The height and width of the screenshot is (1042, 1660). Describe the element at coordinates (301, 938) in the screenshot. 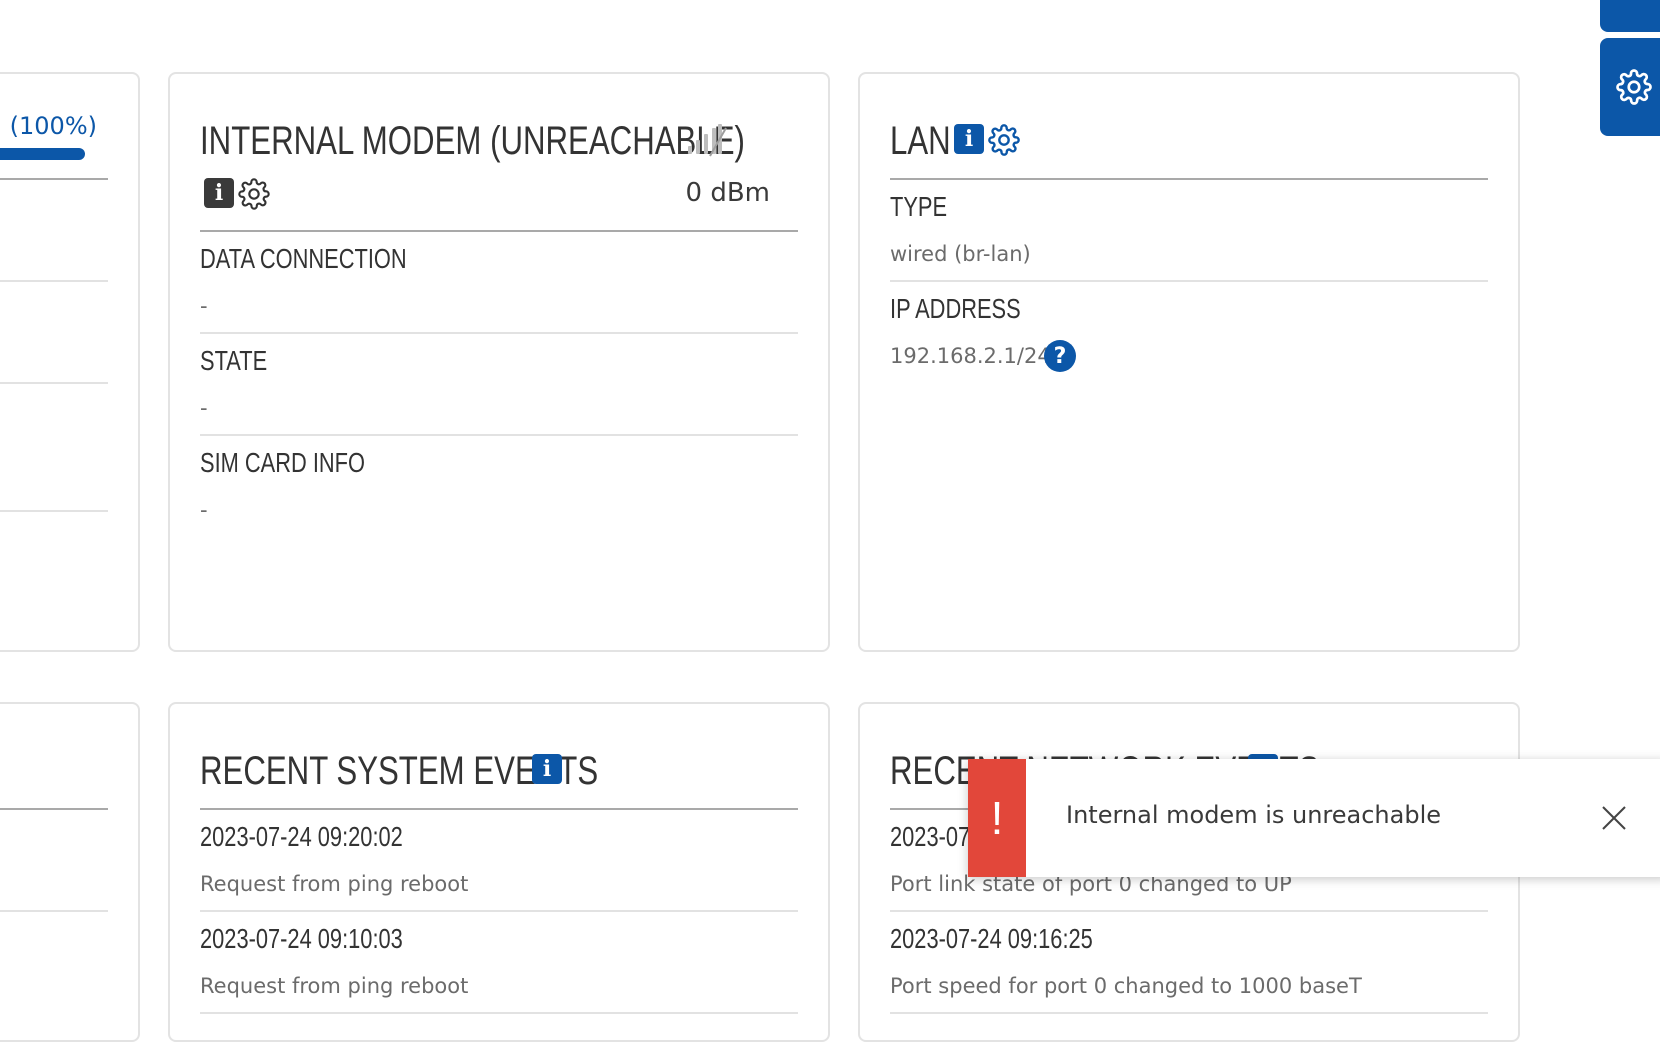

I see `event-time: 2023-07-24 09:10:03` at that location.